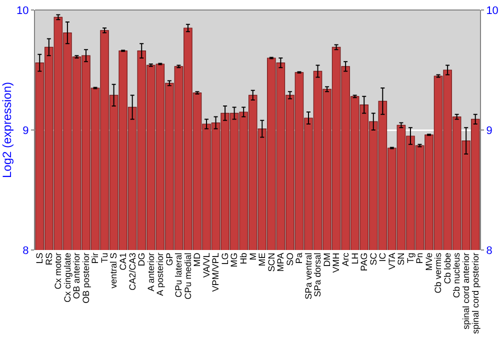 The width and height of the screenshot is (500, 350). What do you see at coordinates (22, 10) in the screenshot?
I see `y-tick-label: 10` at bounding box center [22, 10].